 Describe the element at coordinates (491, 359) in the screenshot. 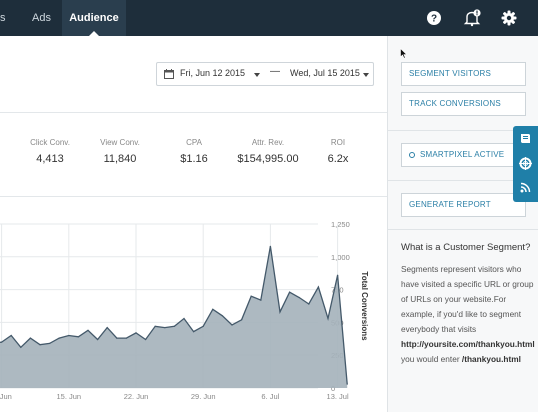

I see `example-path: /thankyou.html` at that location.